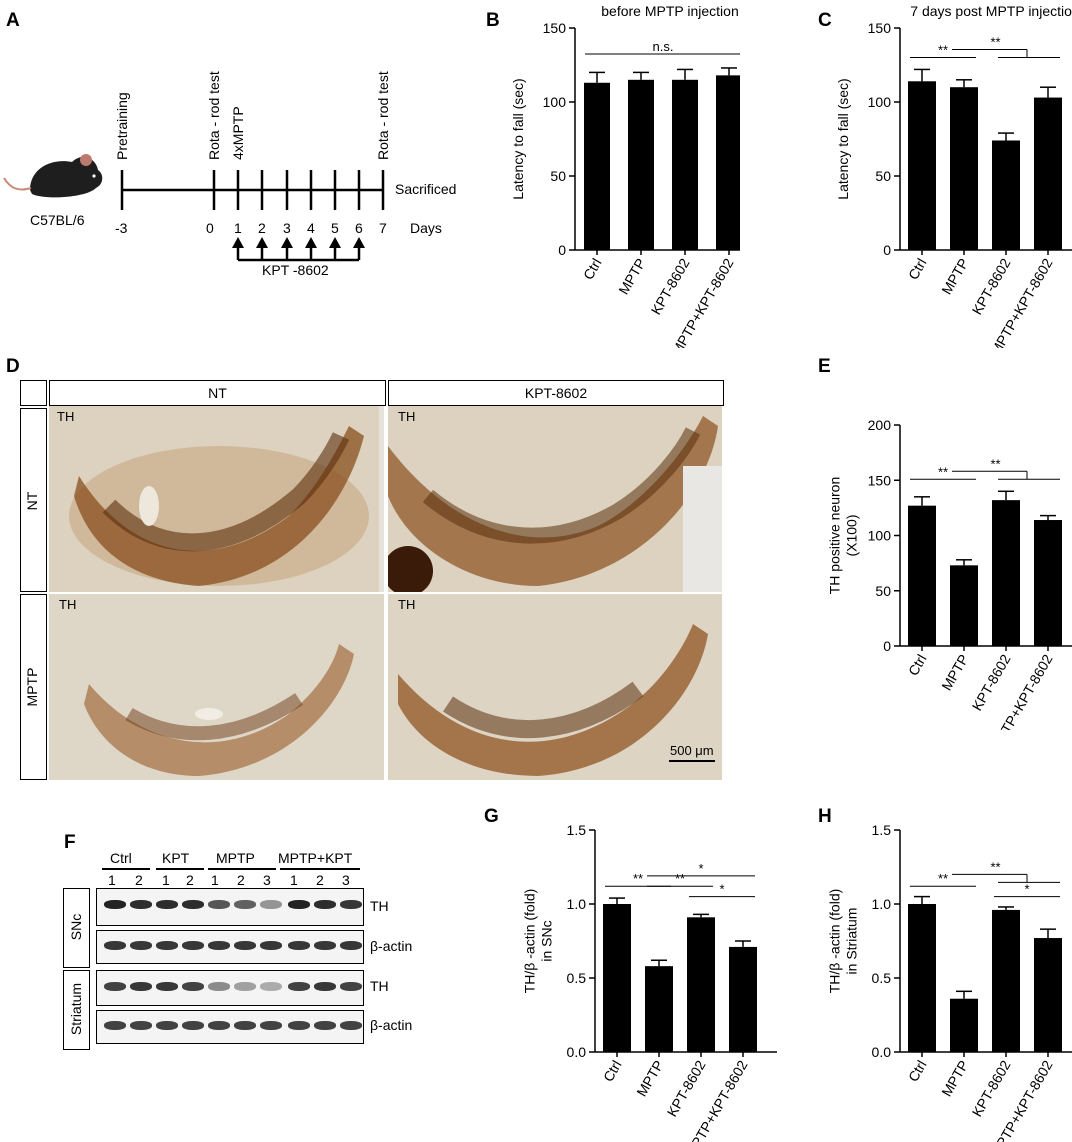 The width and height of the screenshot is (1072, 1142). I want to click on y-axis-label-line: Latency to fall (sec), so click(518, 138).